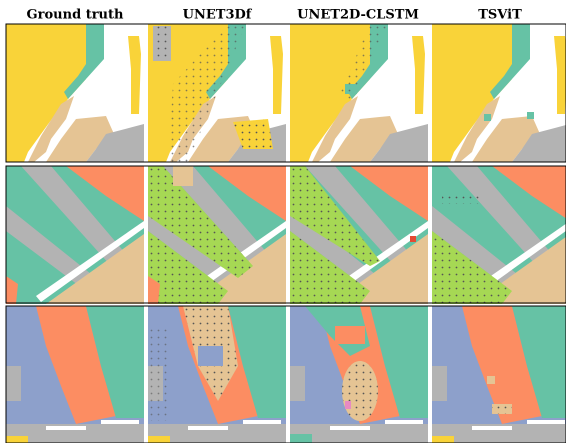  I want to click on column-header: UNET2D-CLSTM, so click(358, 15).